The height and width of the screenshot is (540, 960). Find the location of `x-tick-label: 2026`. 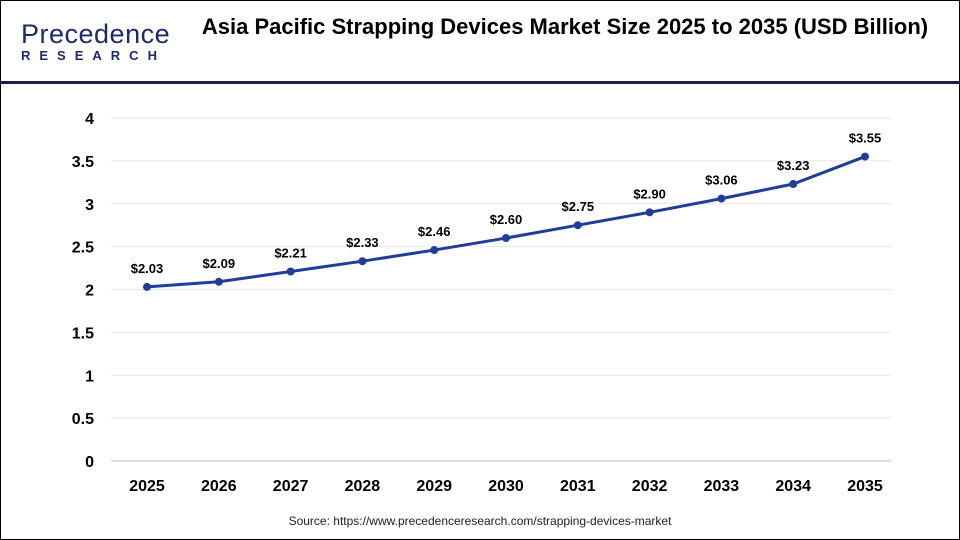

x-tick-label: 2026 is located at coordinates (219, 486).